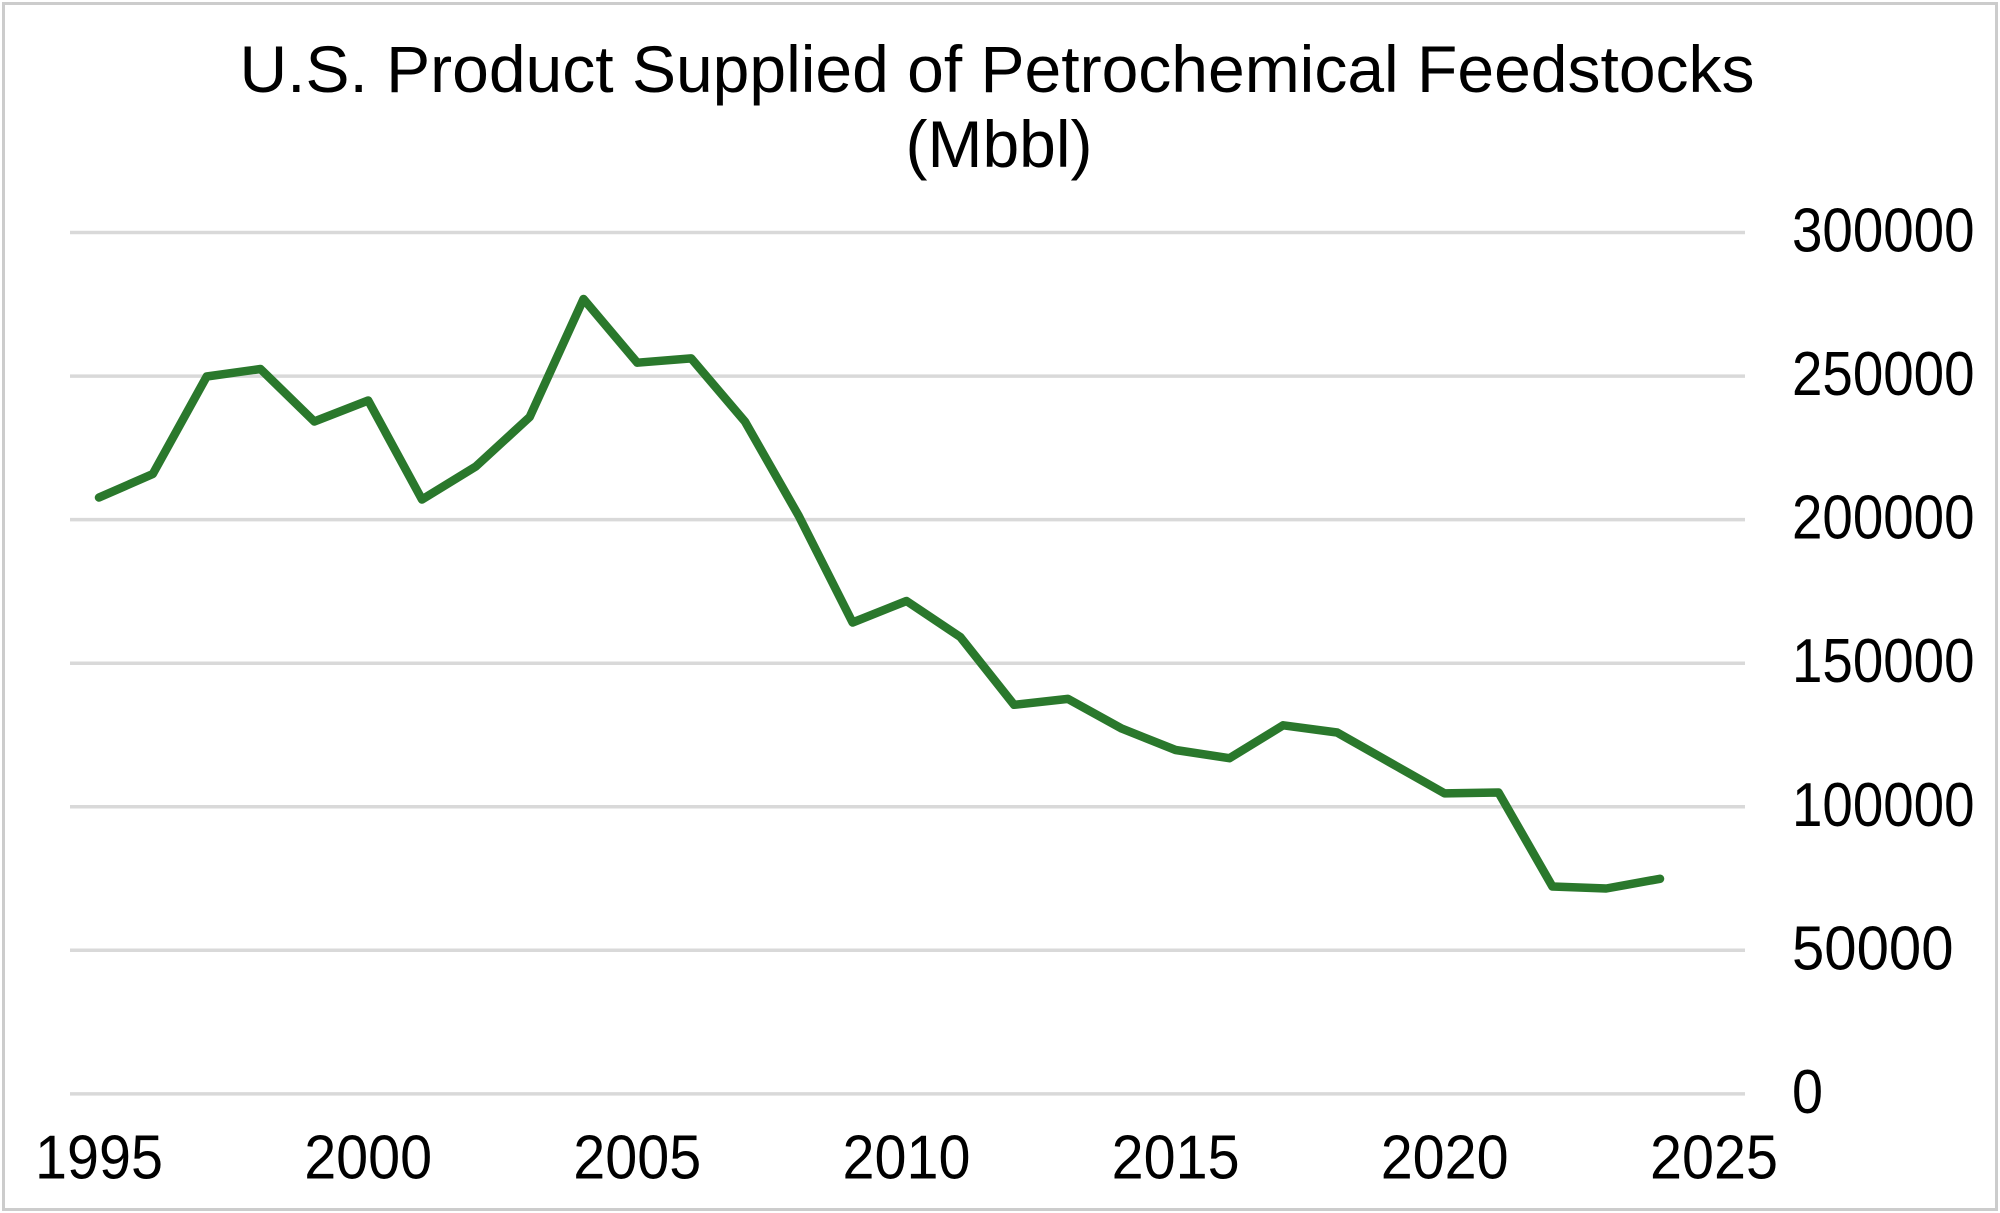 The image size is (2000, 1213). I want to click on svg-text: 50000, so click(1873, 948).